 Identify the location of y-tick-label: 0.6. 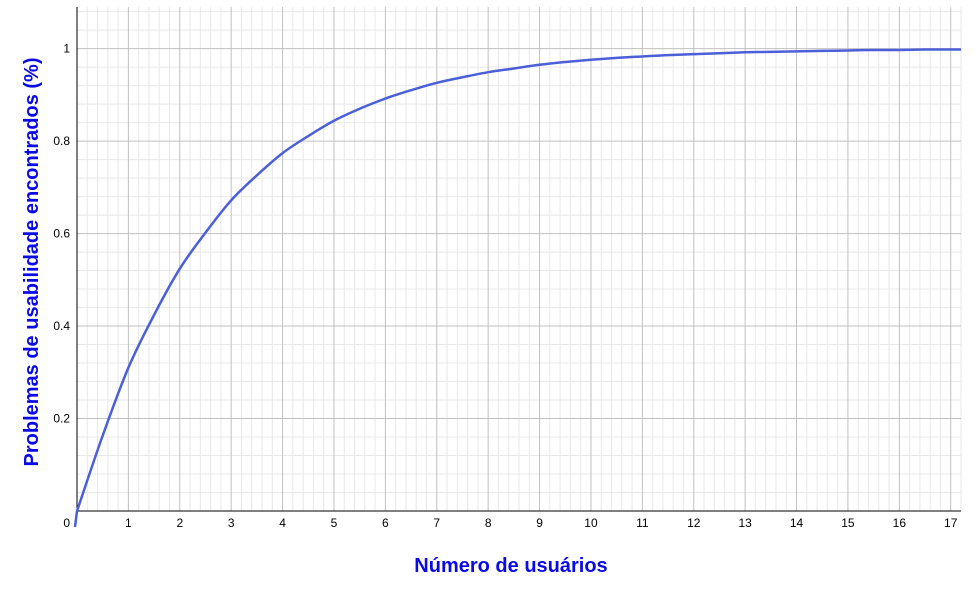
(61, 234).